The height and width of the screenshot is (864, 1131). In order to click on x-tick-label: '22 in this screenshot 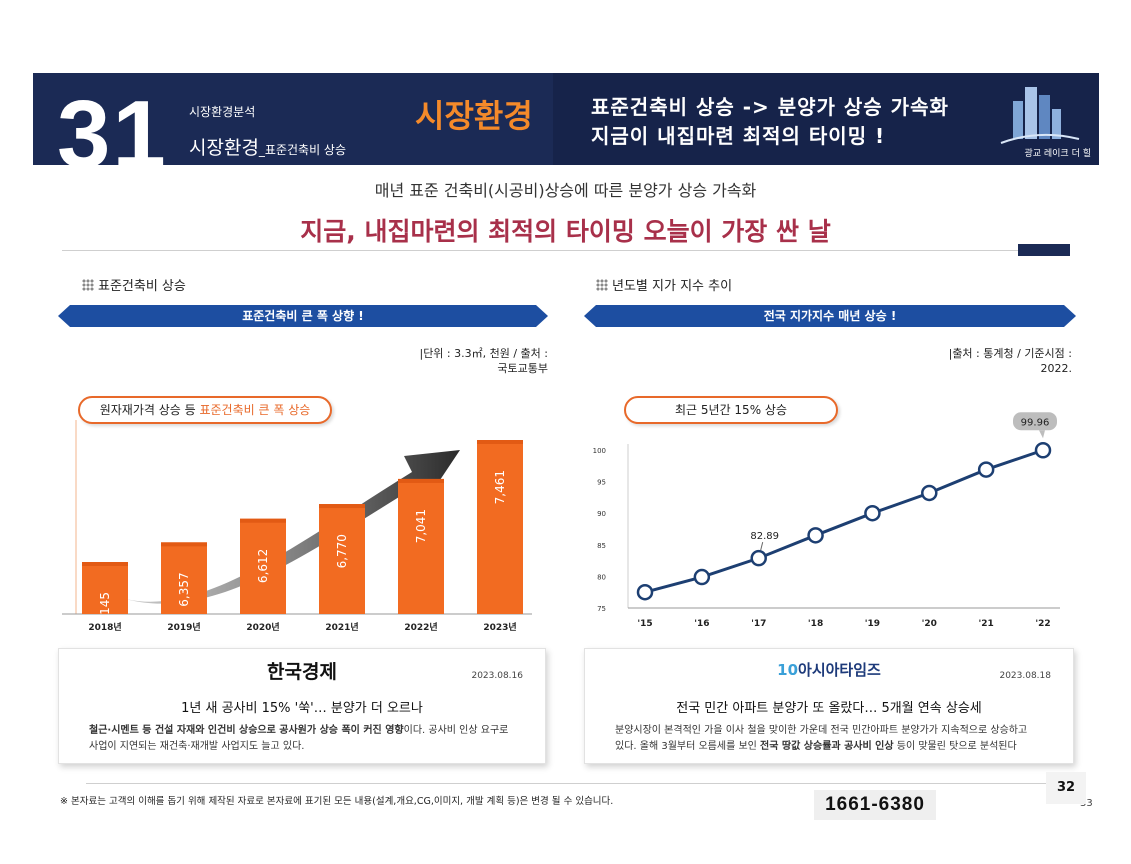, I will do `click(1042, 624)`.